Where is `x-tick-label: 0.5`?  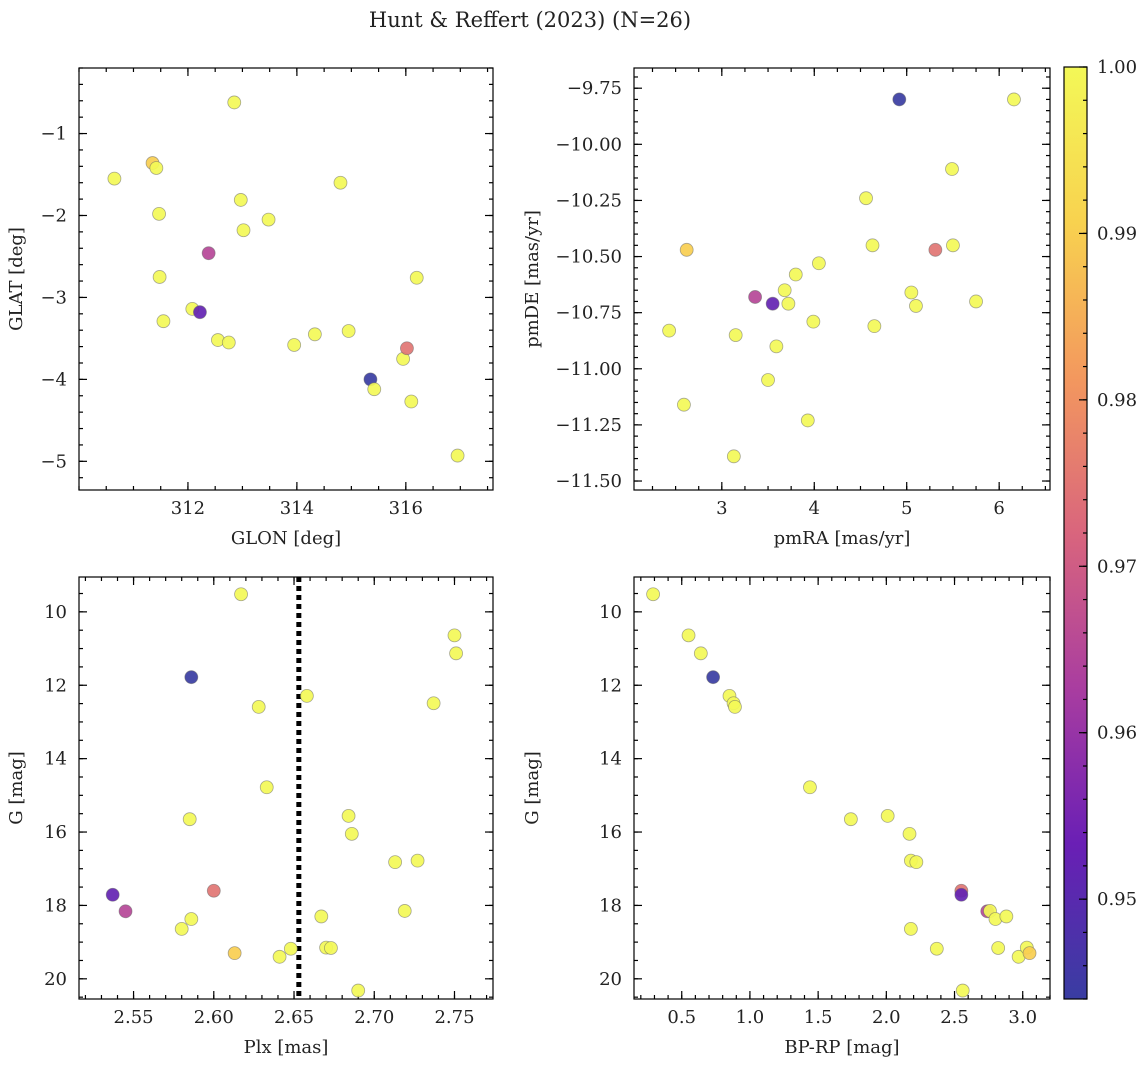
x-tick-label: 0.5 is located at coordinates (681, 1017).